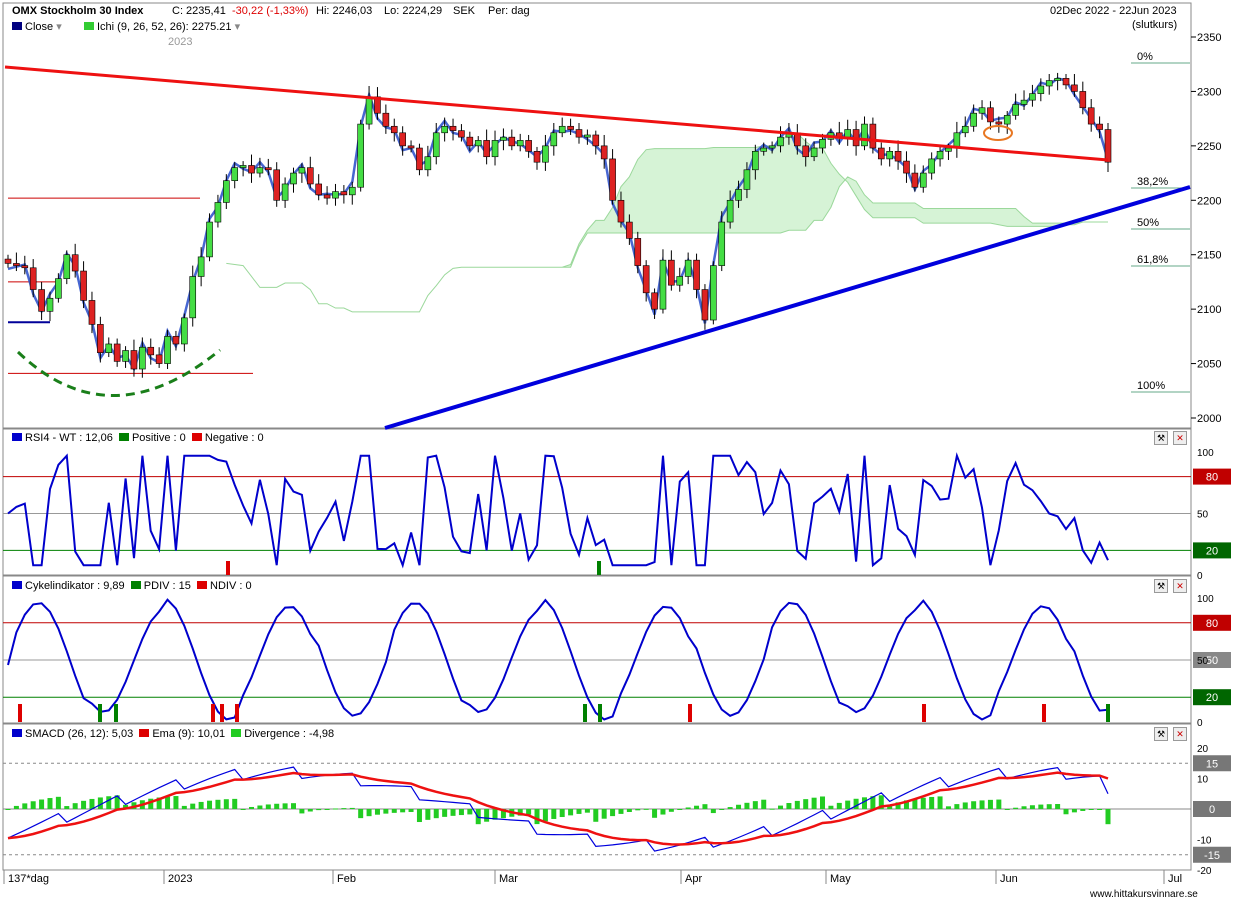 The width and height of the screenshot is (1235, 905). What do you see at coordinates (89, 26) in the screenshot?
I see `ichi-swatch-icon` at bounding box center [89, 26].